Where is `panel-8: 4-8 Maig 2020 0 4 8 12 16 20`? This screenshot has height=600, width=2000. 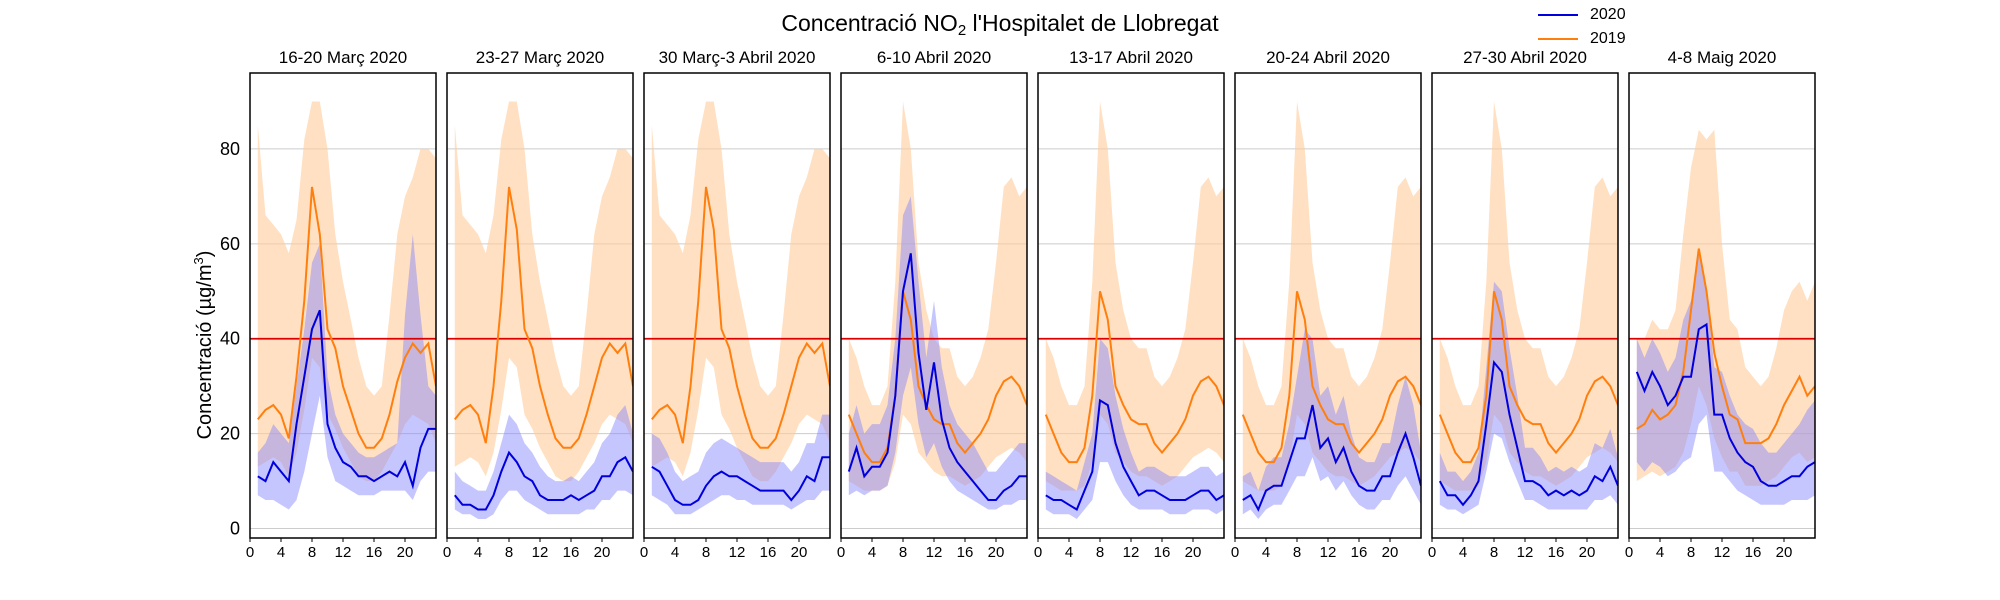 panel-8: 4-8 Maig 2020 0 4 8 12 16 20 is located at coordinates (1720, 304).